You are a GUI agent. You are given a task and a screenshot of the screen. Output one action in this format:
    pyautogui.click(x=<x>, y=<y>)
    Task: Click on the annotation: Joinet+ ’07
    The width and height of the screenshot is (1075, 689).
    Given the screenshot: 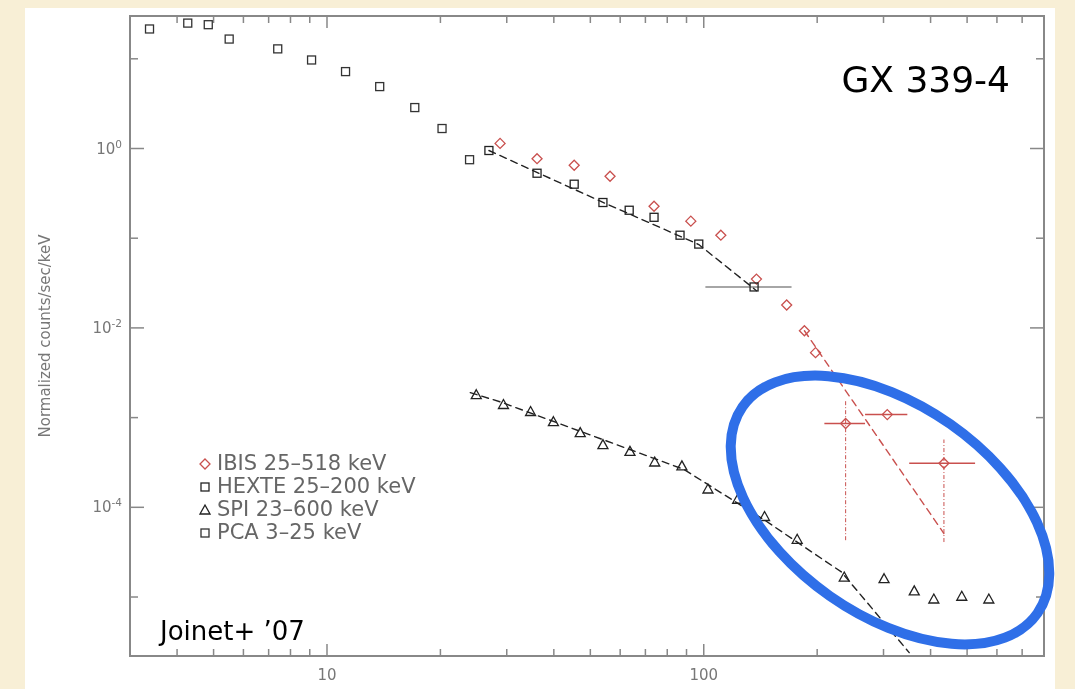 What is the action you would take?
    pyautogui.click(x=231, y=631)
    